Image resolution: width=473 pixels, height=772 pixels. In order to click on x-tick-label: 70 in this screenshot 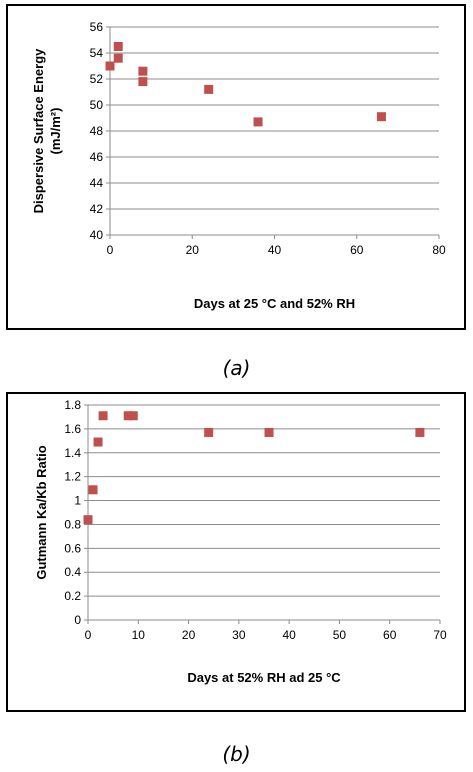, I will do `click(440, 635)`.